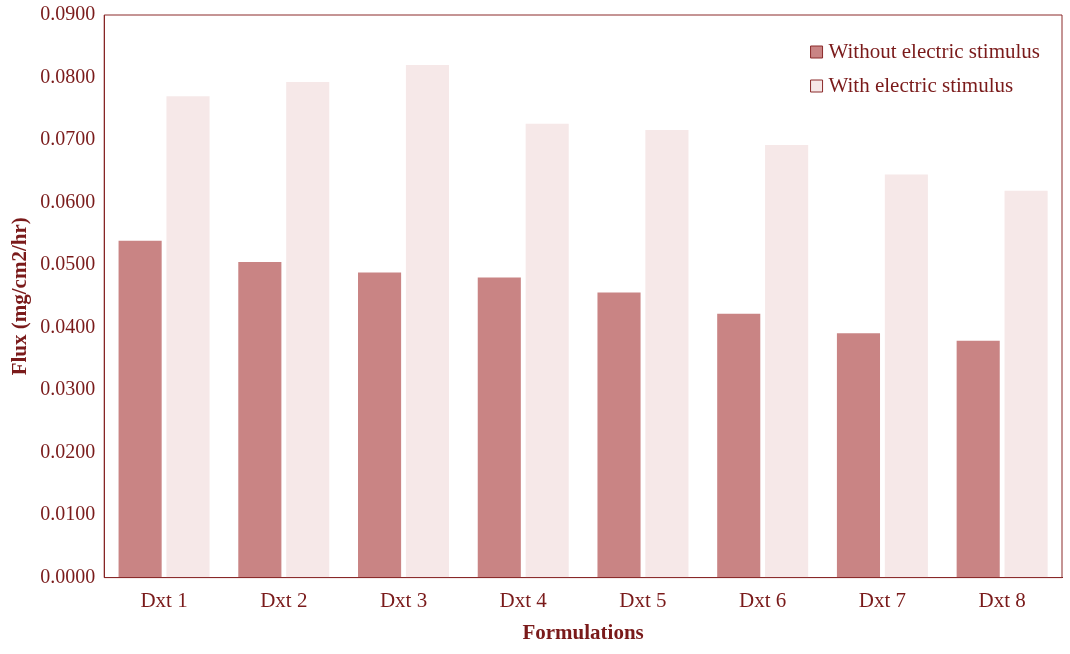 The height and width of the screenshot is (654, 1070). What do you see at coordinates (882, 599) in the screenshot?
I see `x-tick-label: Dxt 7` at bounding box center [882, 599].